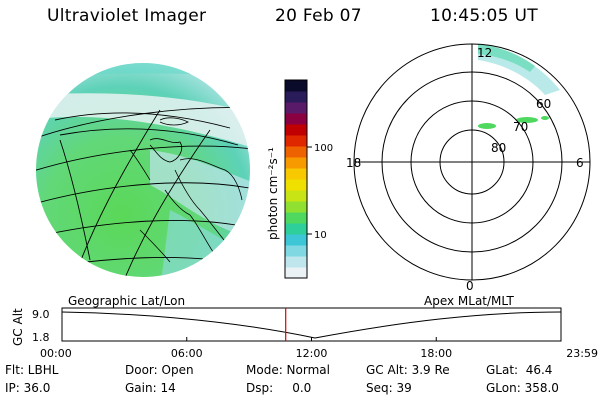 The image size is (600, 400). I want to click on timeline-xtick-label: 23:59, so click(582, 353).